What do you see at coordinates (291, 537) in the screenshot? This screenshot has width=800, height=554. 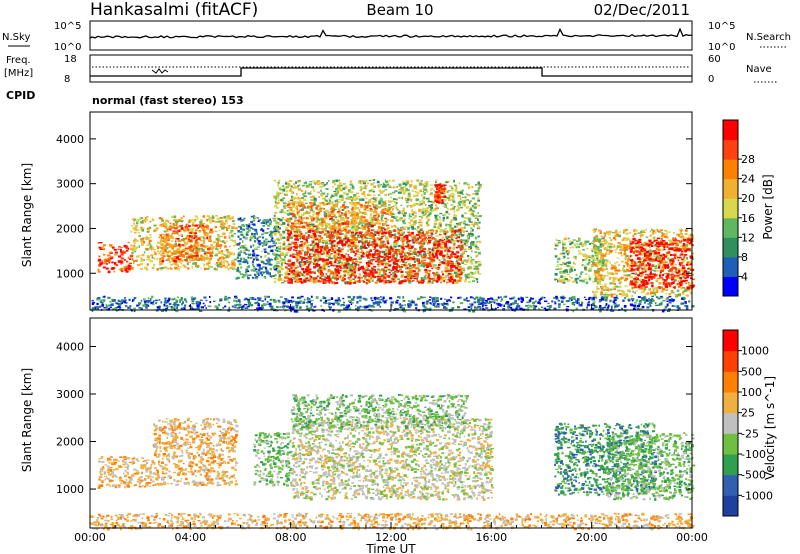 I see `xtick-label: 08:00` at bounding box center [291, 537].